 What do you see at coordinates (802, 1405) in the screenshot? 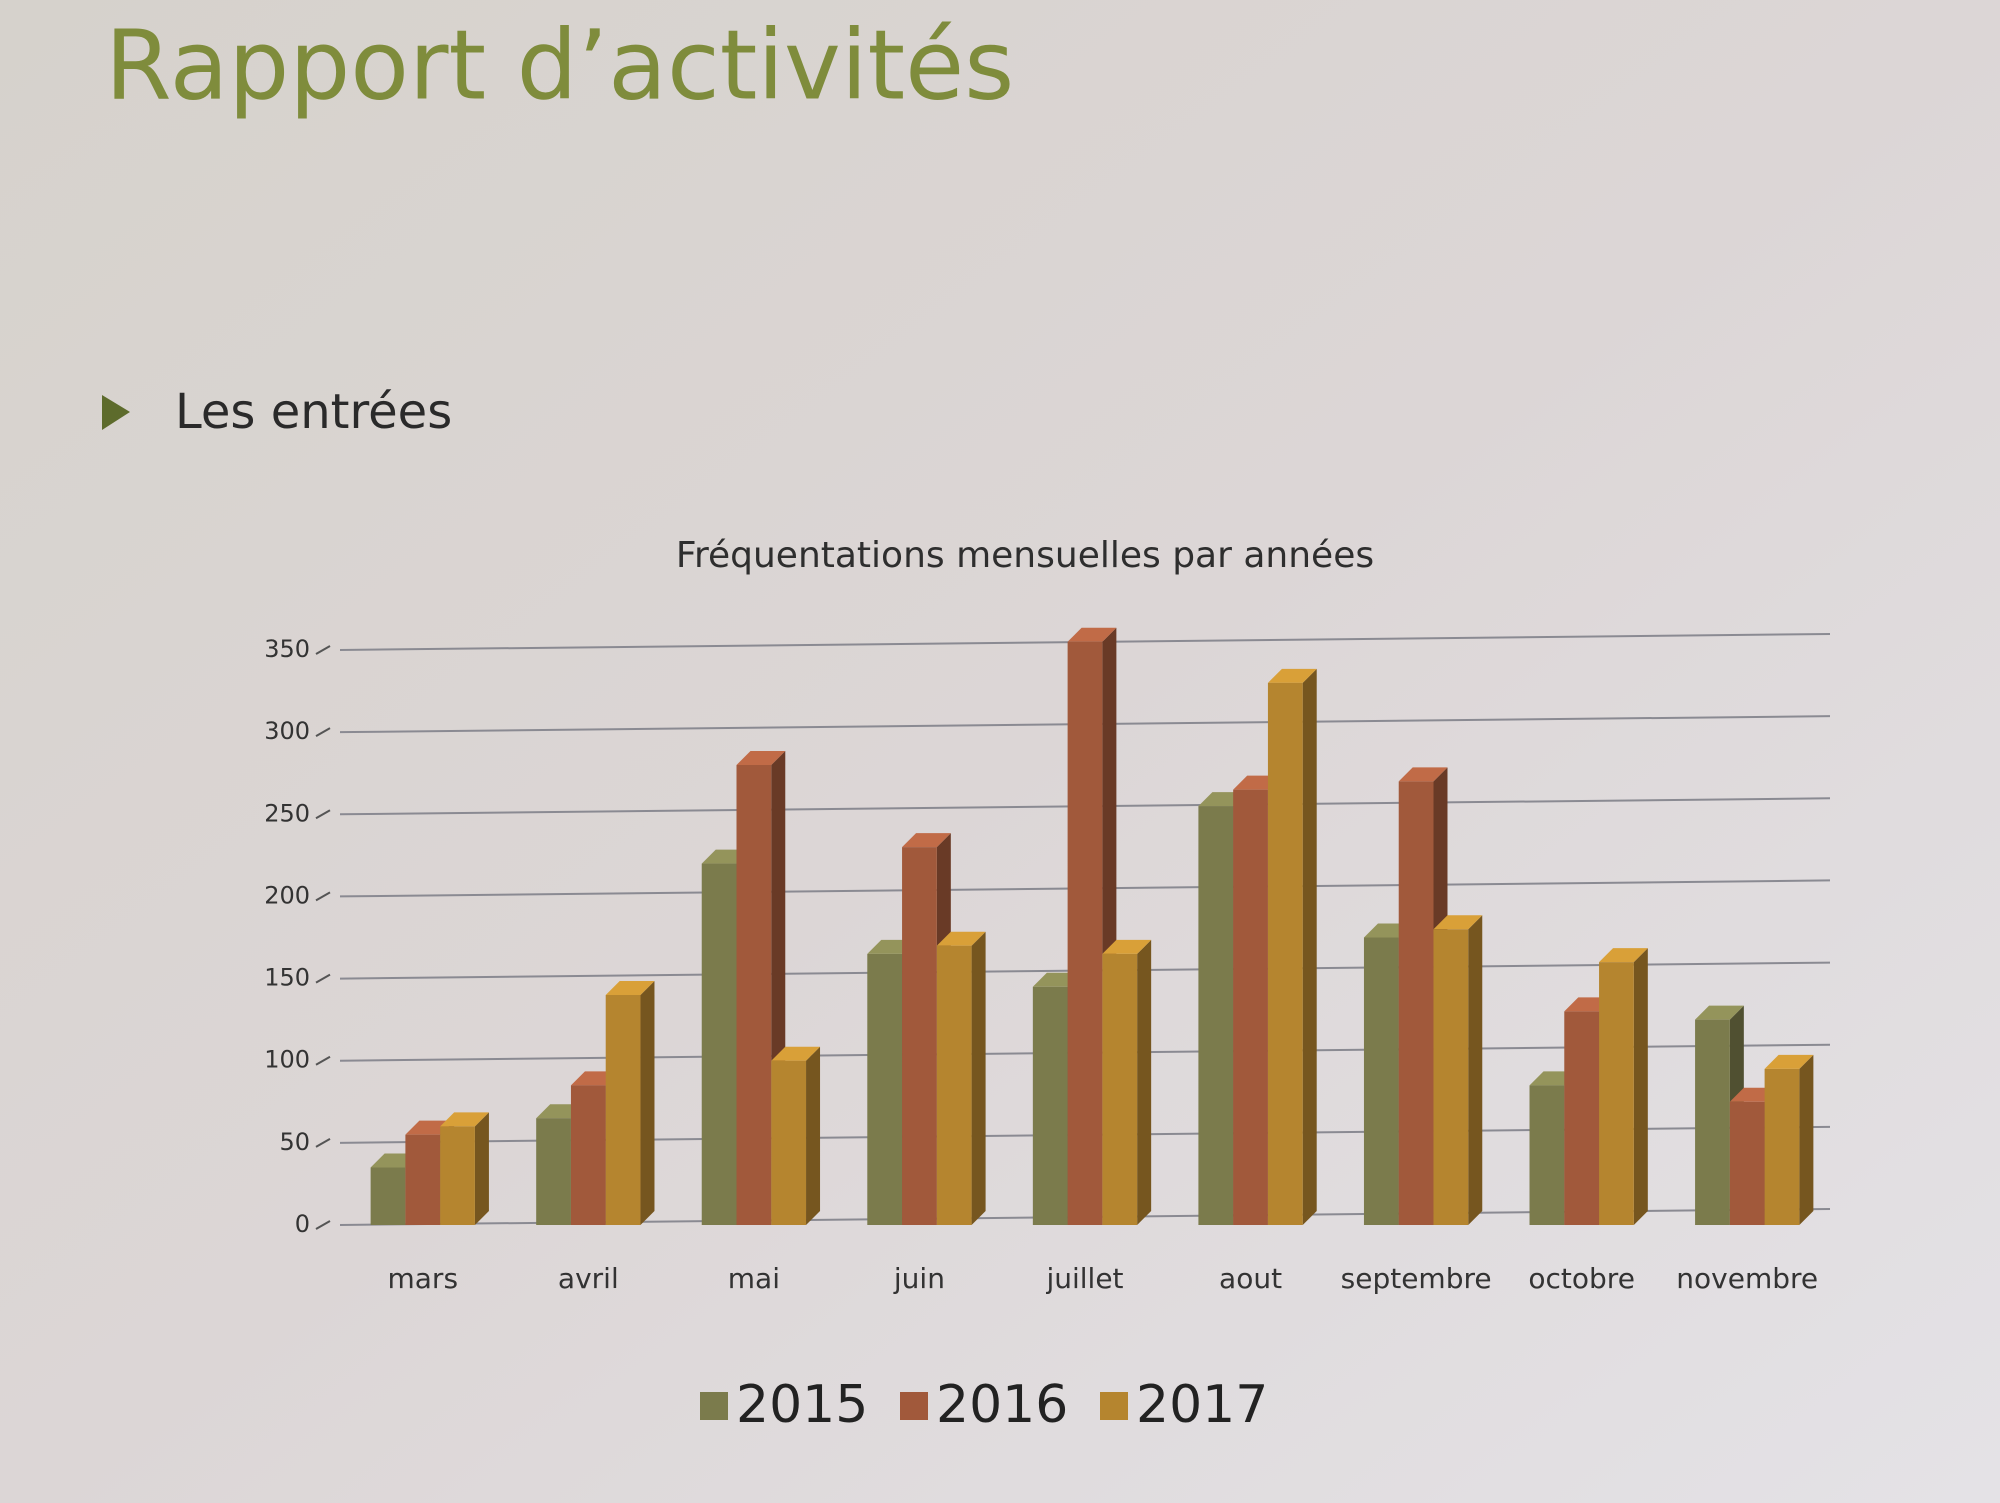
I see `legend-label: 2015` at bounding box center [802, 1405].